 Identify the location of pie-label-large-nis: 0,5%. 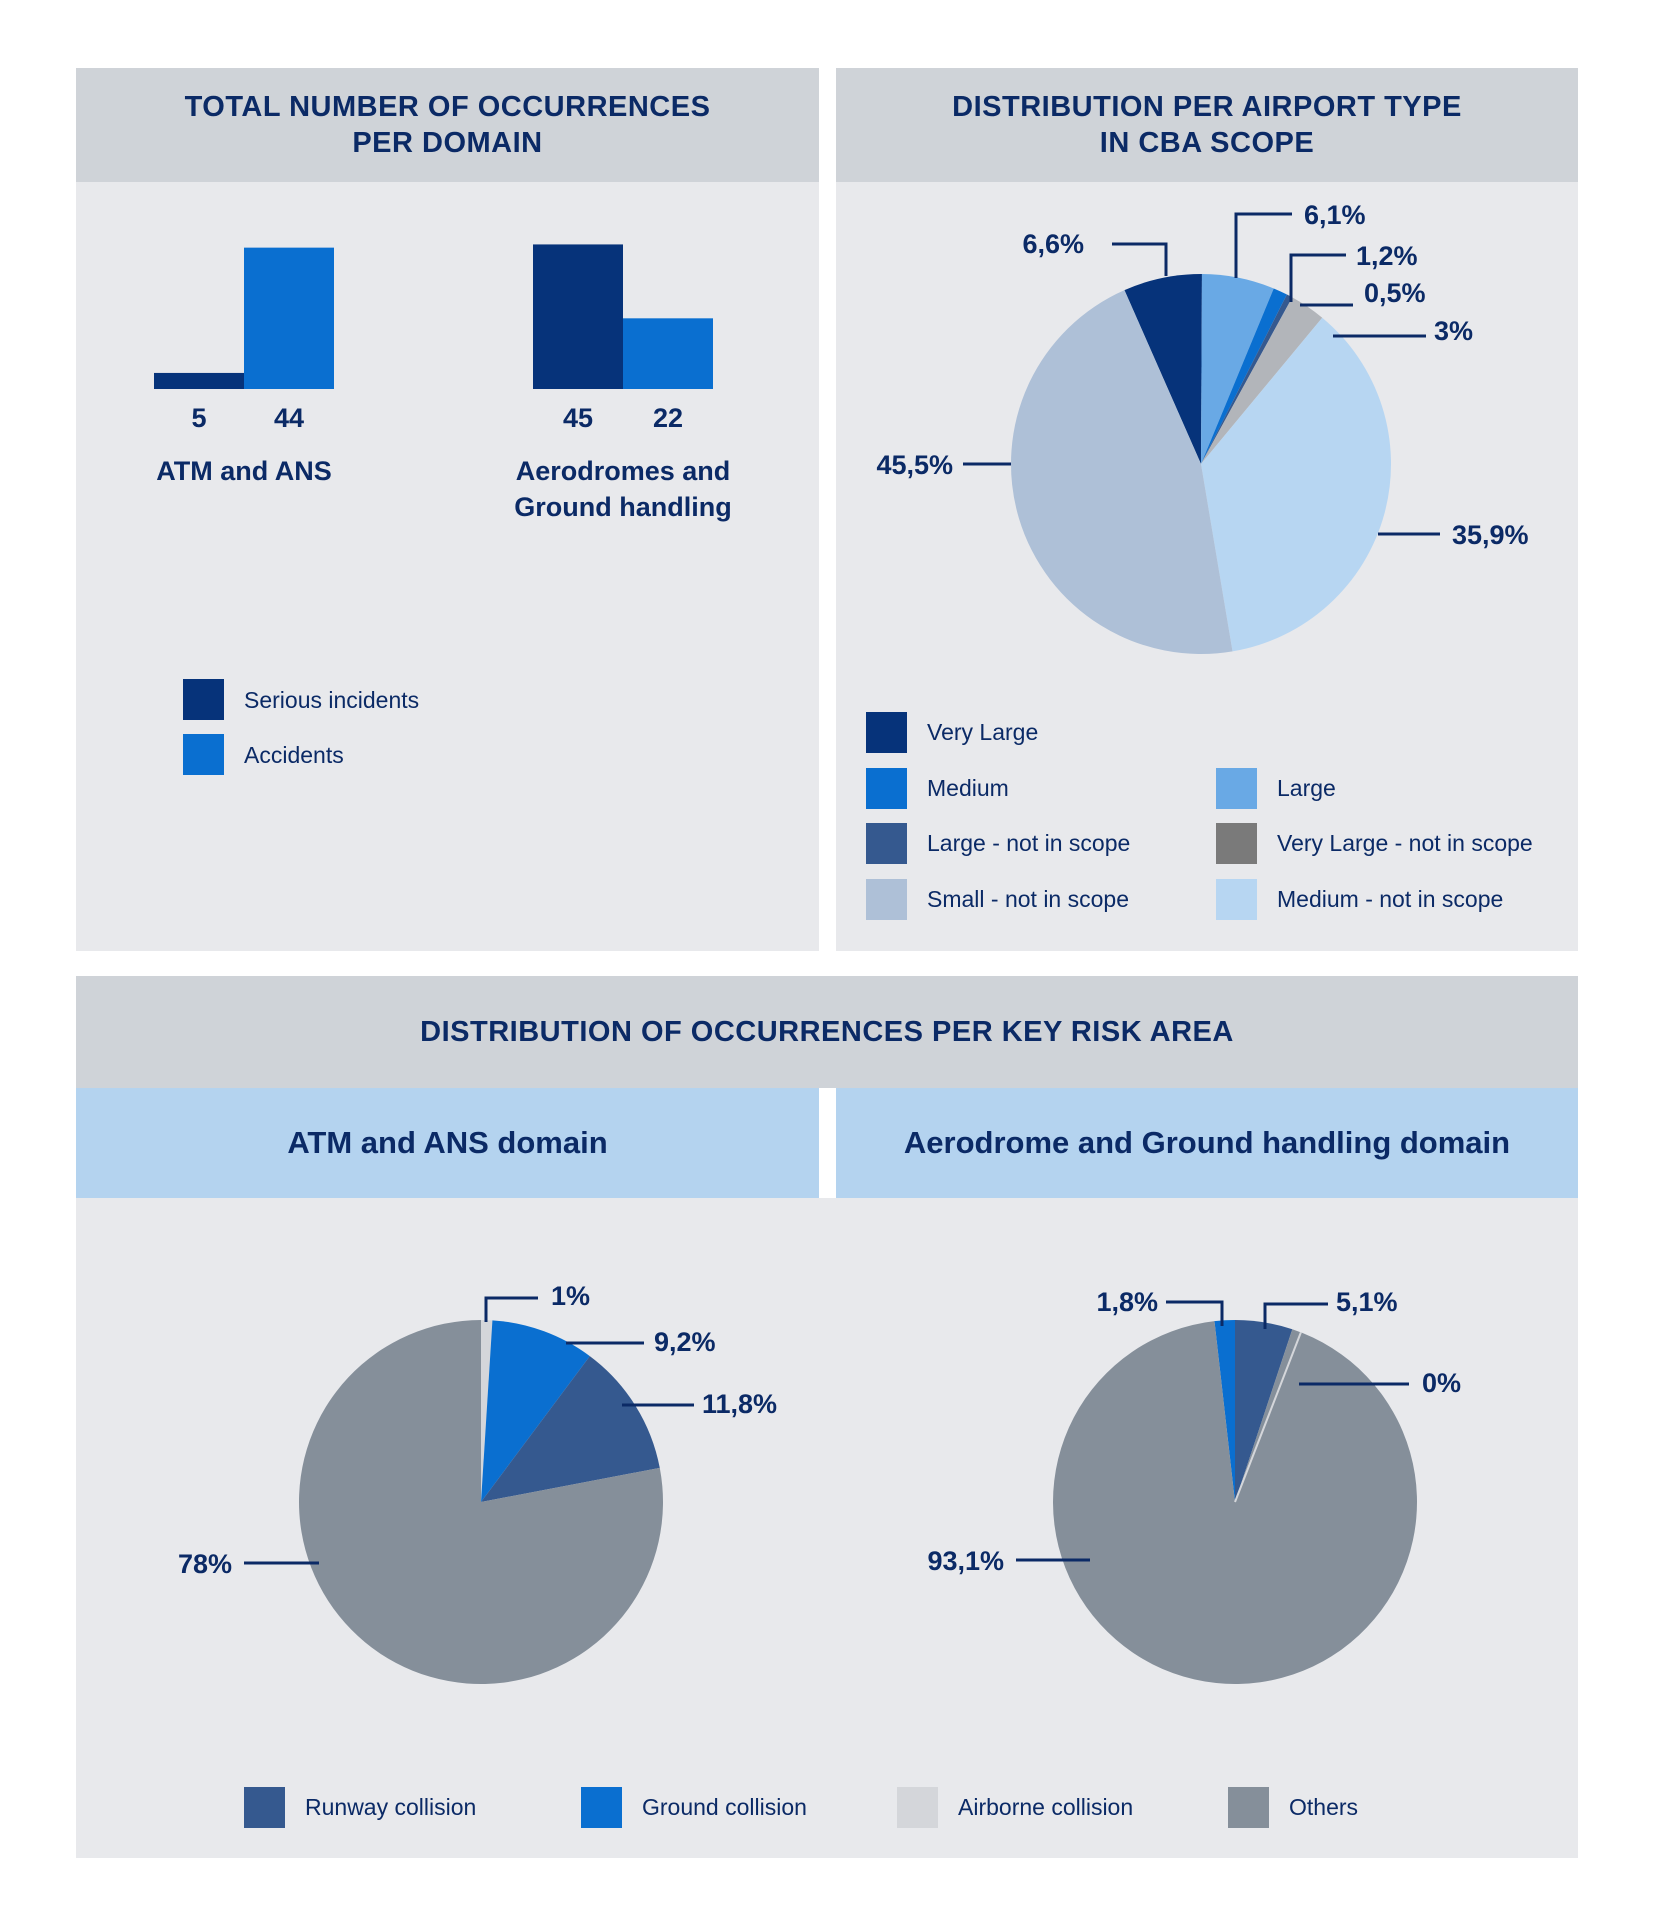
(1395, 293).